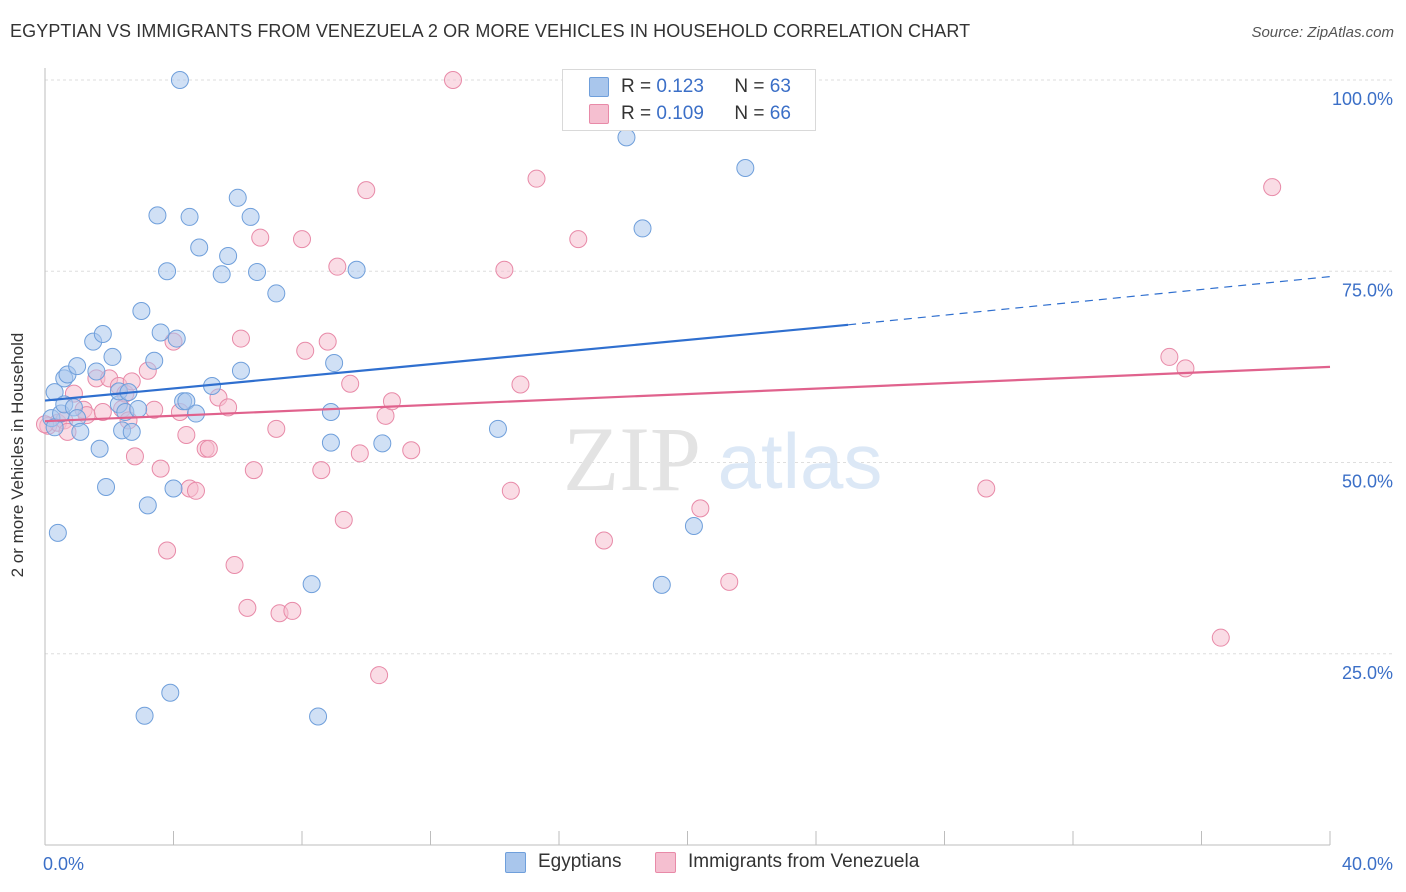  Describe the element at coordinates (680, 113) in the screenshot. I see `legend-r-value: 0.109` at that location.